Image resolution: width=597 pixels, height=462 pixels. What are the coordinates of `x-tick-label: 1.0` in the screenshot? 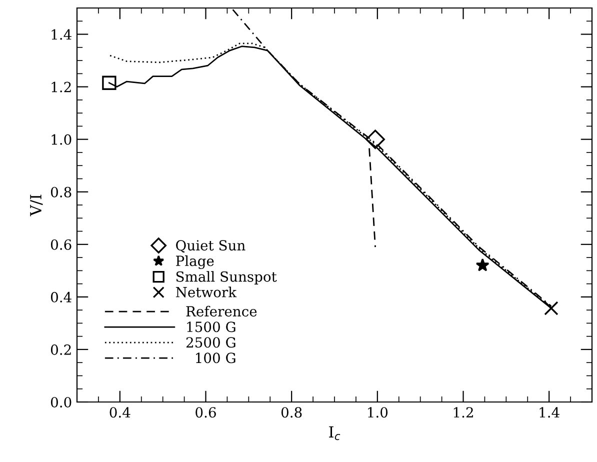 It's located at (378, 412).